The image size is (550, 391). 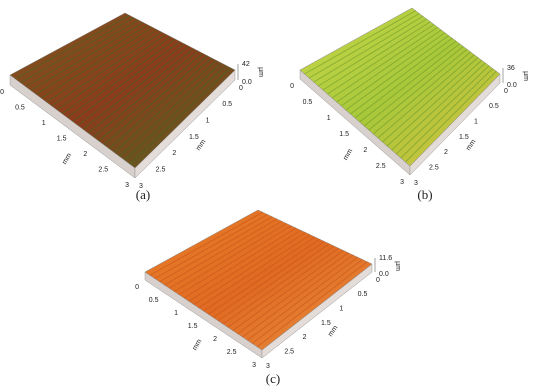 I want to click on z-max-label: 11.6, so click(x=385, y=258).